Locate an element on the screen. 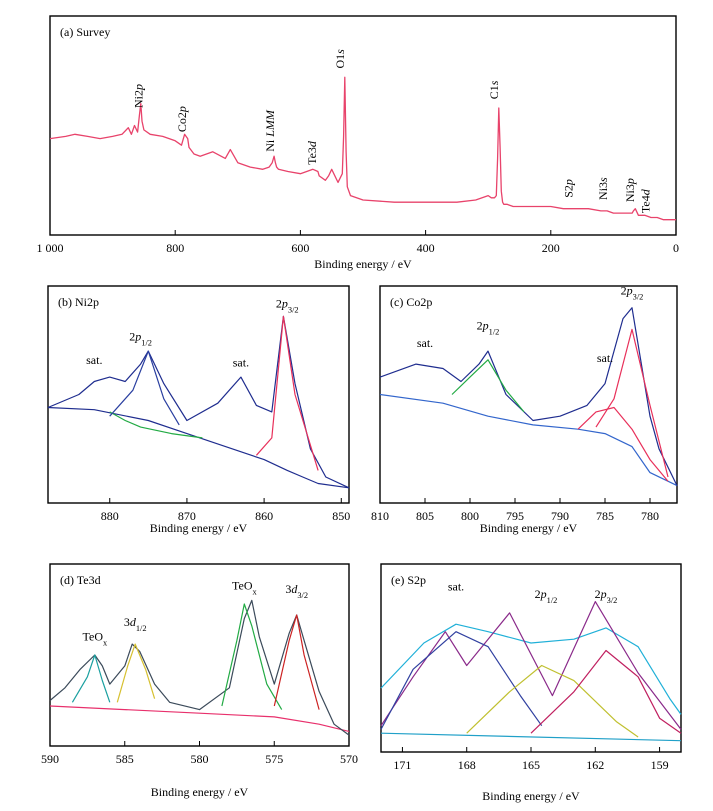 This screenshot has width=713, height=811. peak-label: S2p is located at coordinates (569, 188).